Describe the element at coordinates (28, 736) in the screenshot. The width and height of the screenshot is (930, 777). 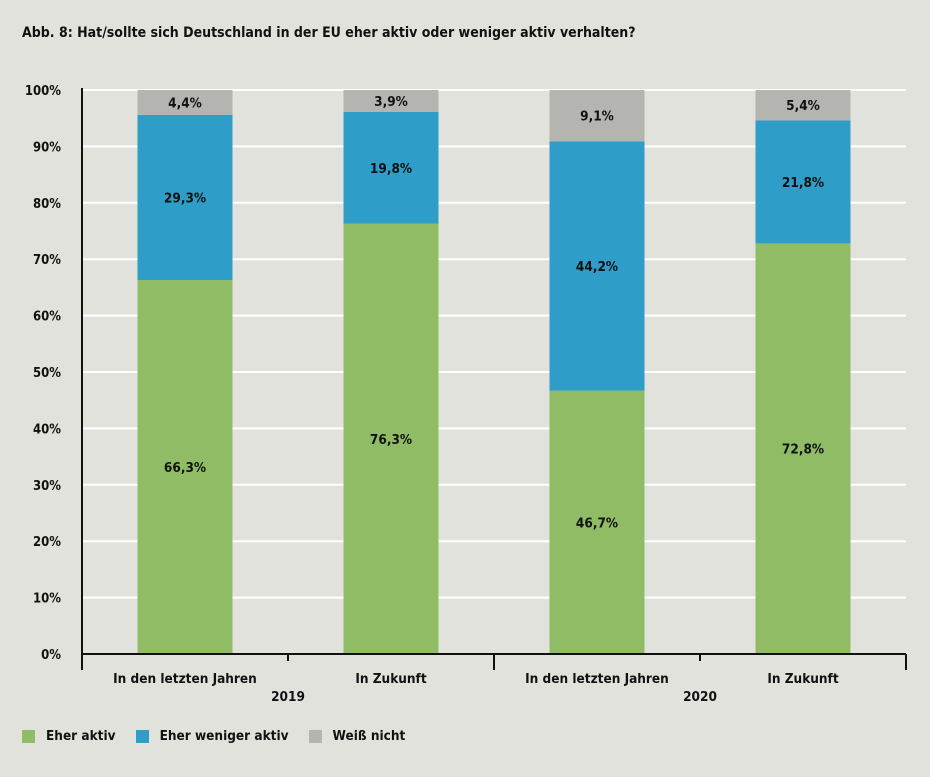
I see `legend-swatch-eher-aktiv` at that location.